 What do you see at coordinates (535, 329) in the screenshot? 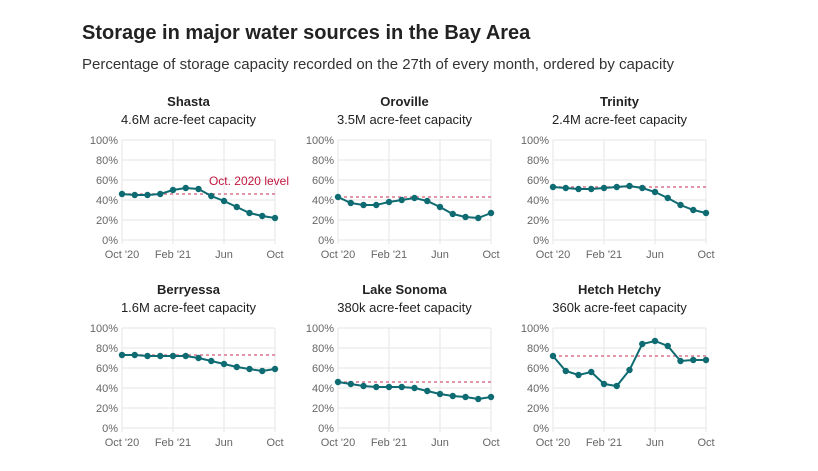
I see `y-tick-label: 100%` at bounding box center [535, 329].